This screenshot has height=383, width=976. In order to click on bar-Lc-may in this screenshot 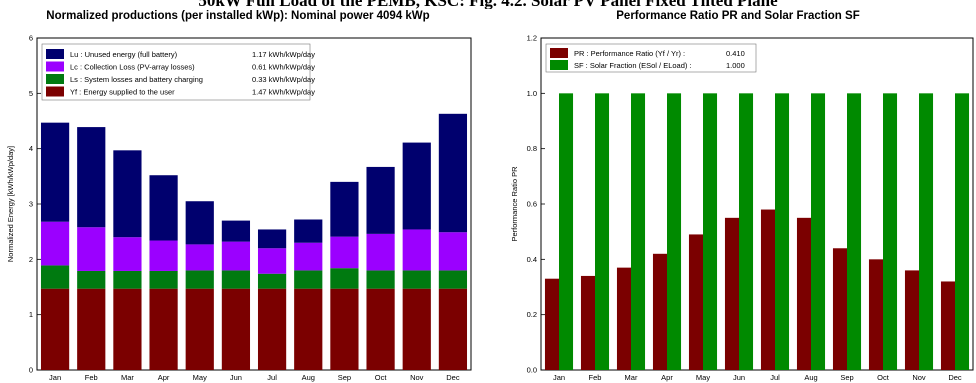, I will do `click(199, 257)`.